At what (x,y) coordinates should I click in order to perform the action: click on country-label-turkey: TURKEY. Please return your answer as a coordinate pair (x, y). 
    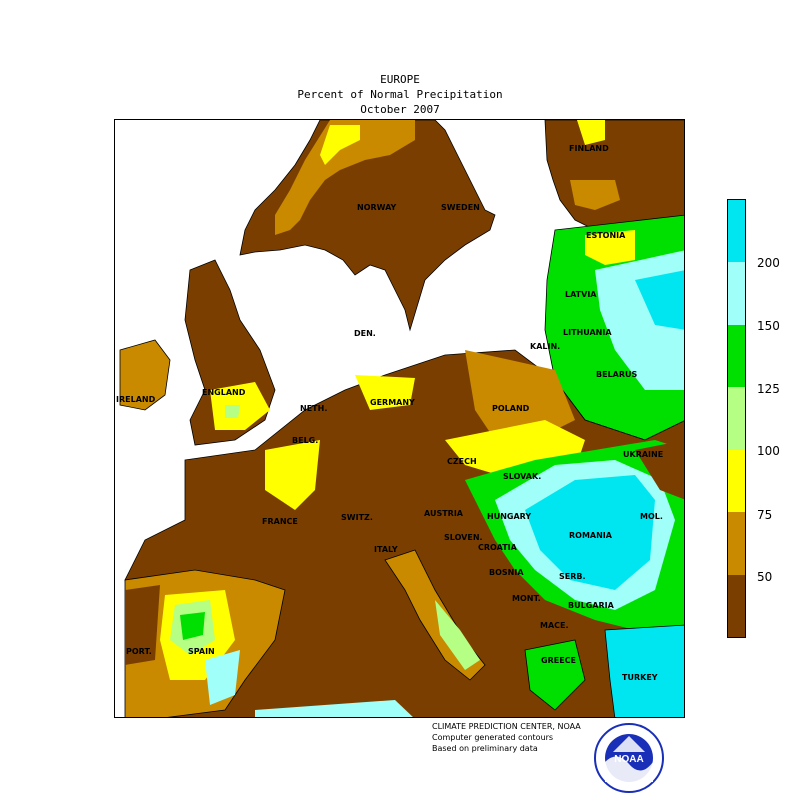
    Looking at the image, I should click on (640, 677).